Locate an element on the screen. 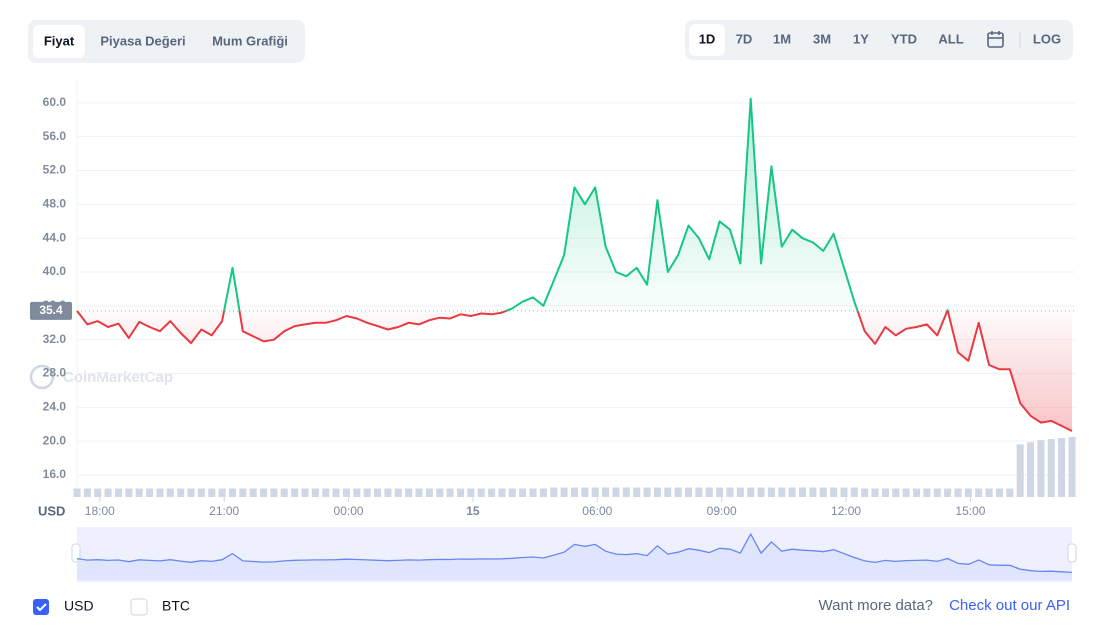  tab: Piyasa Değeri is located at coordinates (142, 40).